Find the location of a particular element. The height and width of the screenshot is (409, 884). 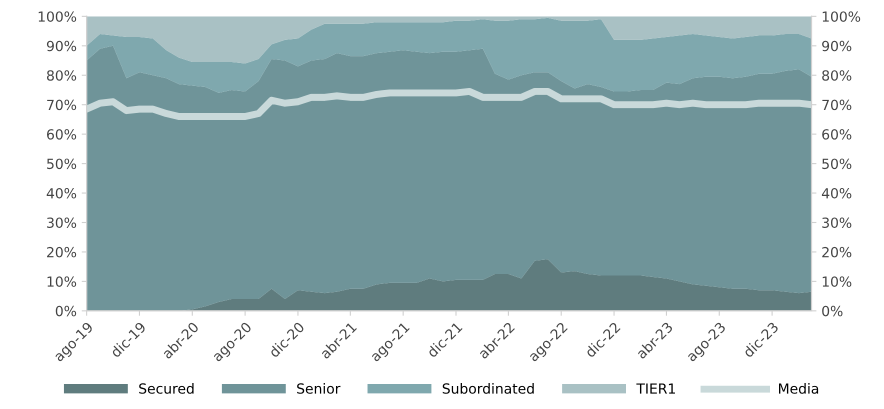

y2-tick-label: 10% is located at coordinates (837, 281).